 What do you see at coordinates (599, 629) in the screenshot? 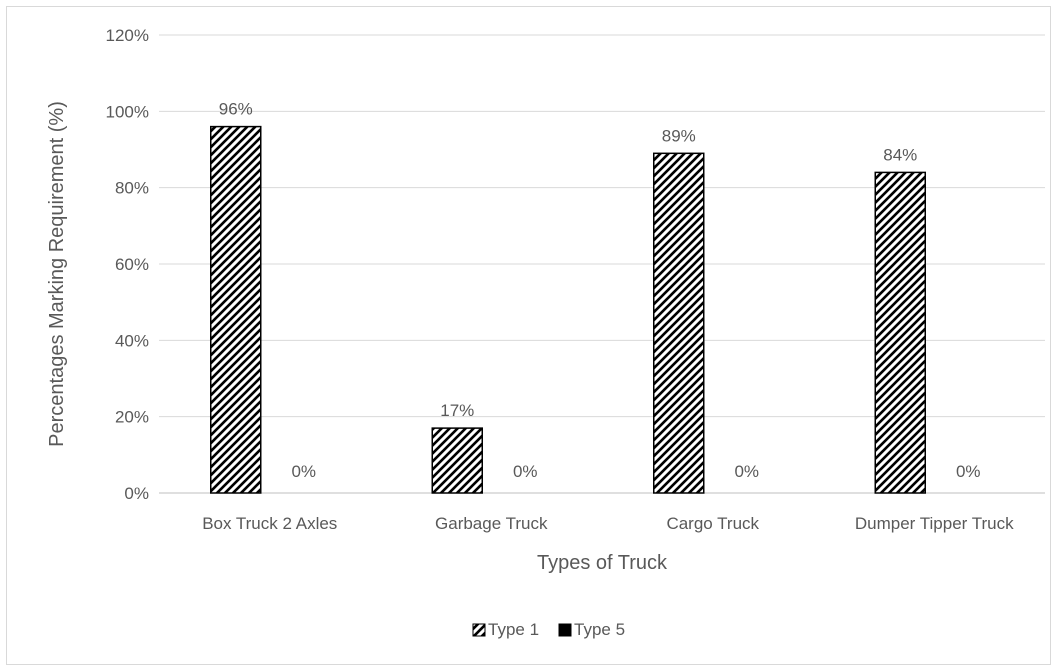
I see `legend-label: Type 5` at bounding box center [599, 629].